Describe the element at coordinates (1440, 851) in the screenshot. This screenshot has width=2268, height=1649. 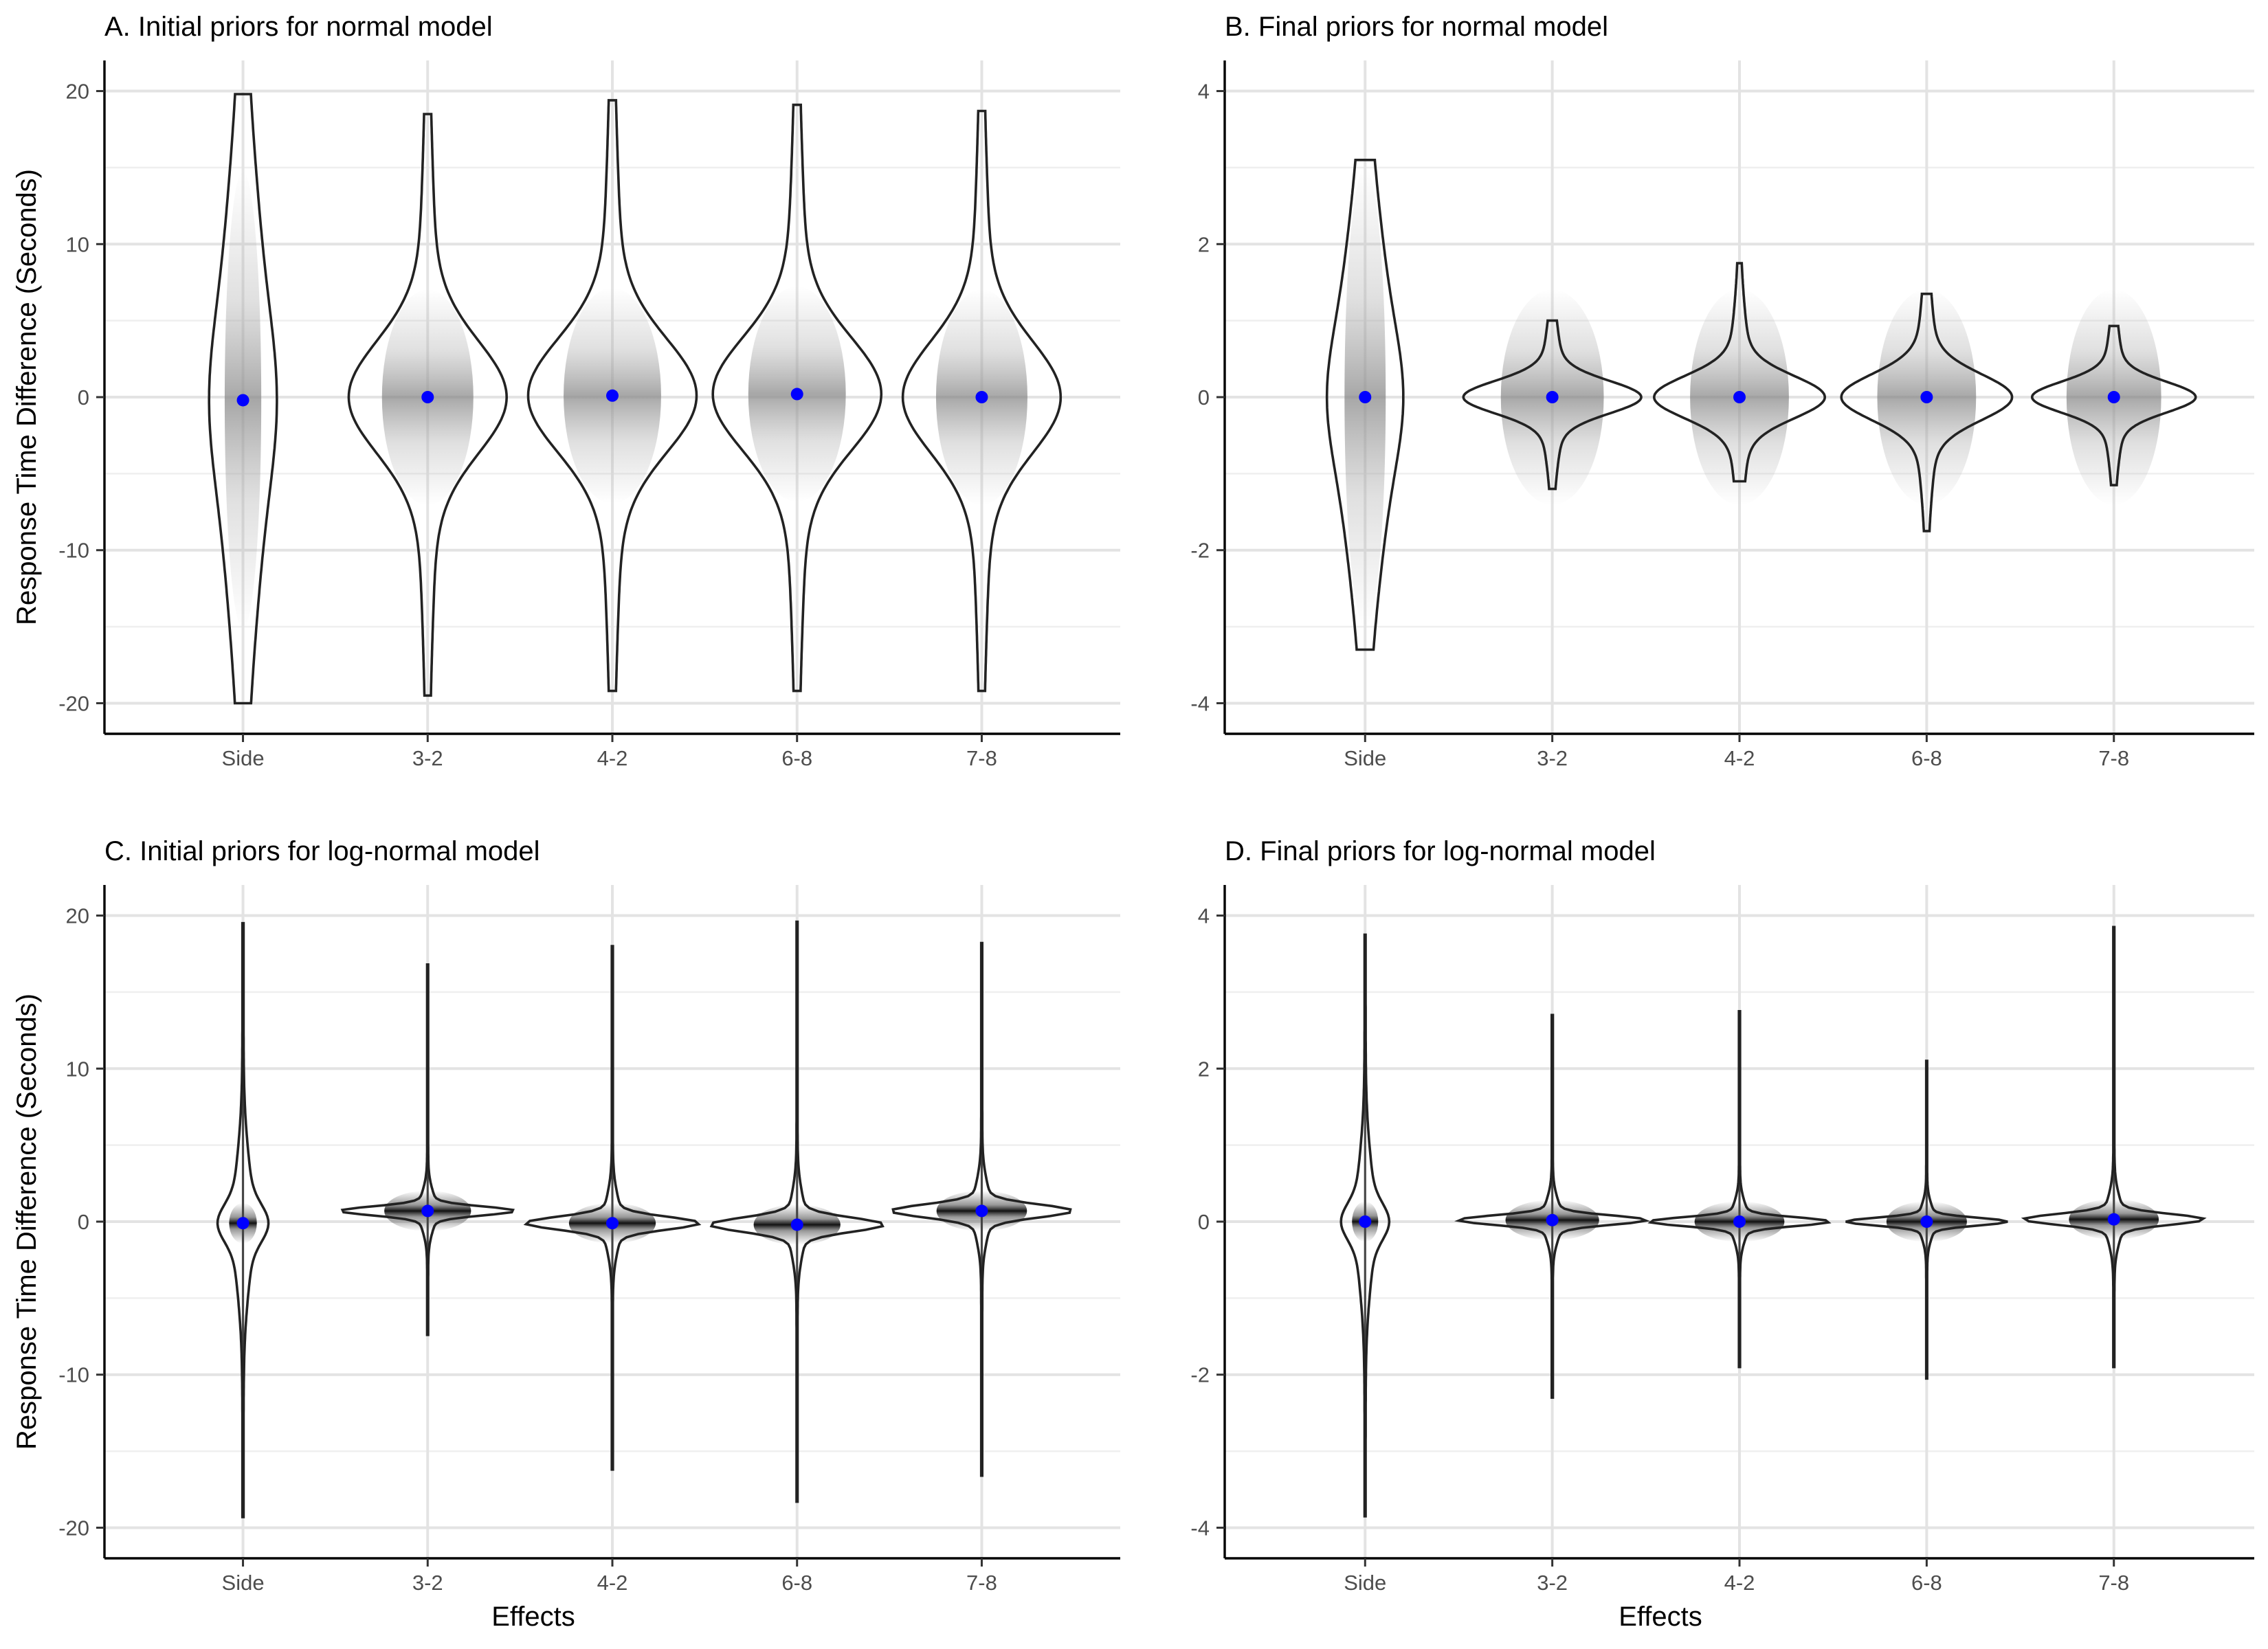
I see `panel-title: D. Final priors for log-normal model` at that location.